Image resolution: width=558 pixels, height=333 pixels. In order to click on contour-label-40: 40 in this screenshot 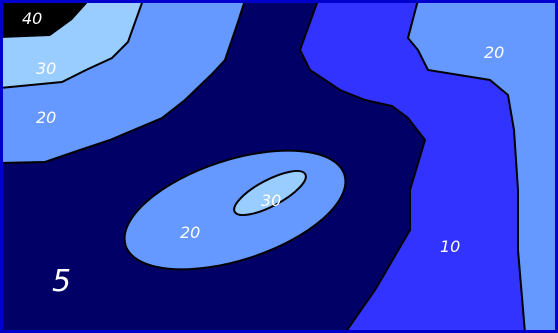, I will do `click(32, 18)`.